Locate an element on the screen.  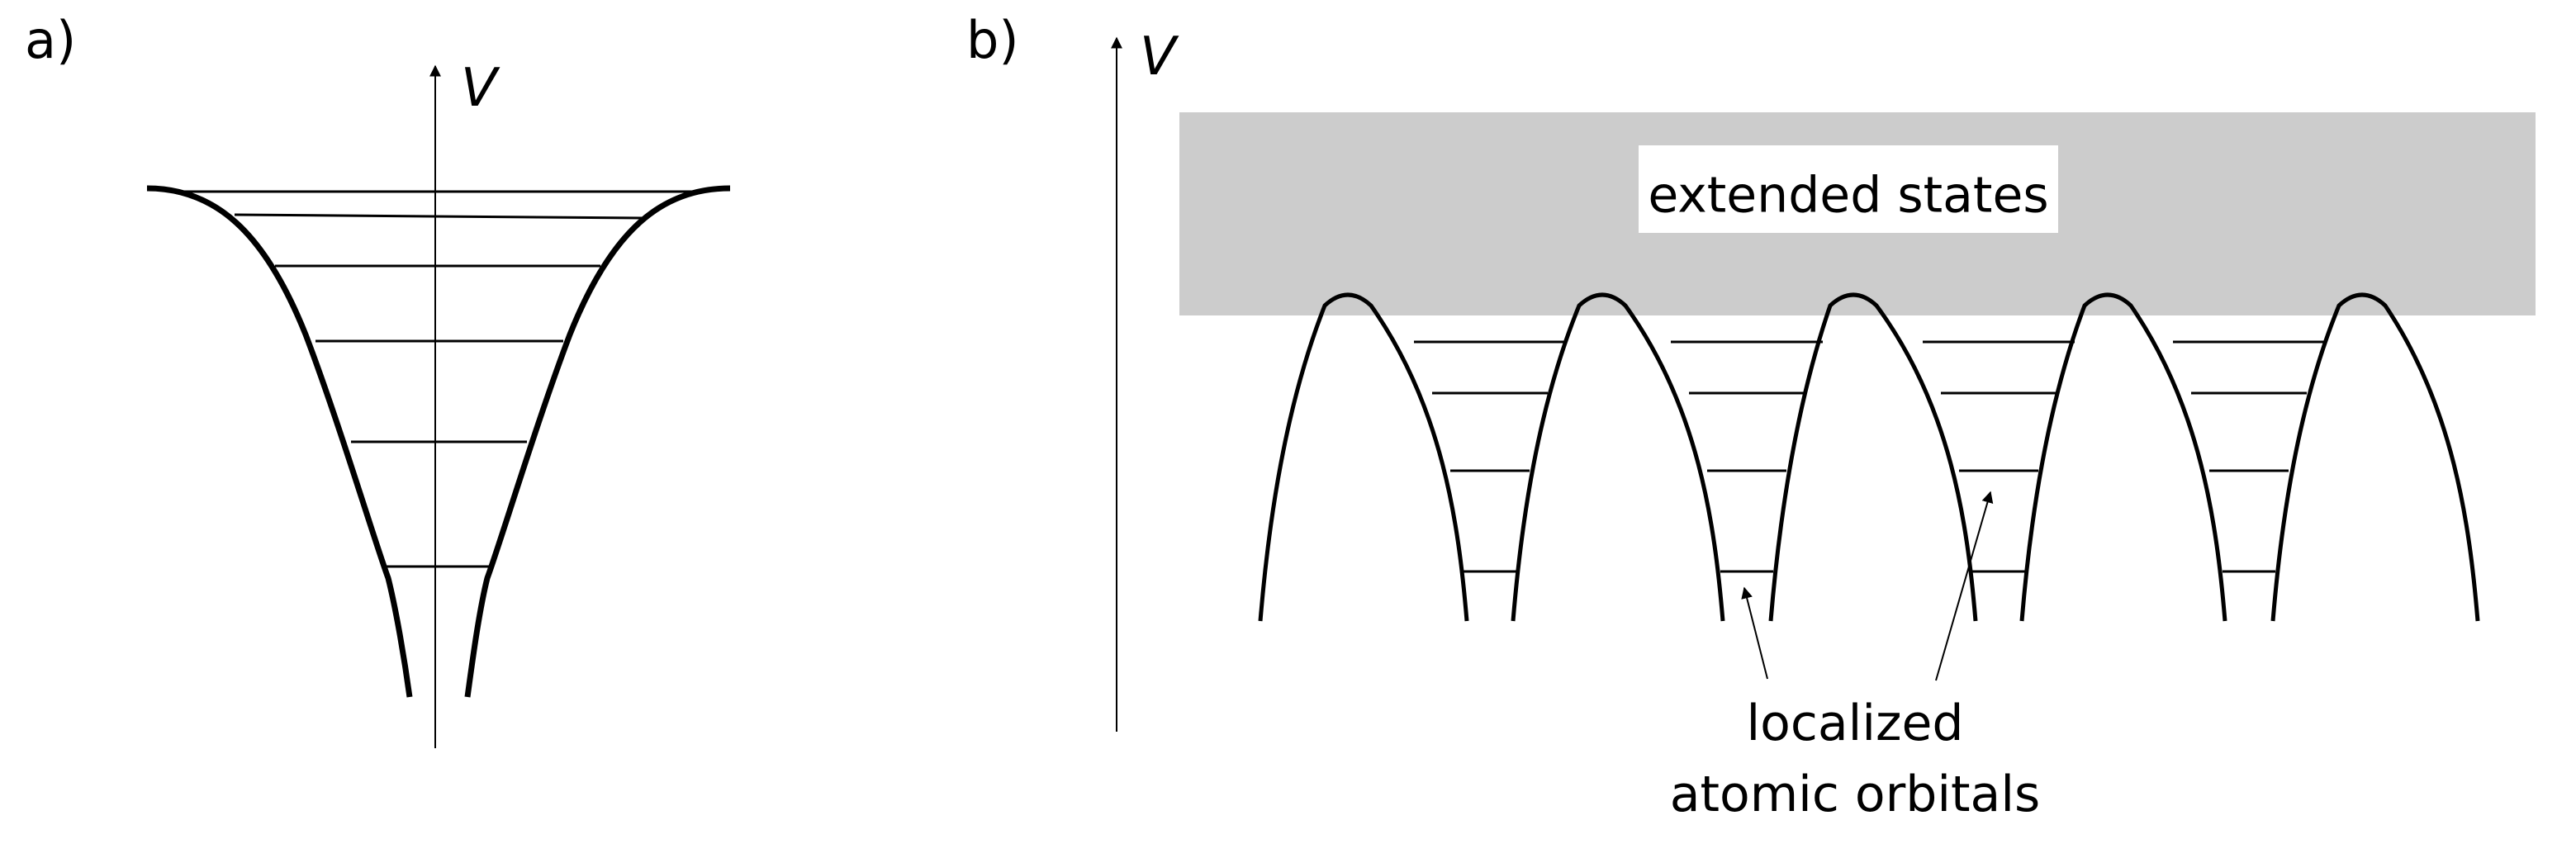
extended-states-label: extended states is located at coordinates (1848, 196).